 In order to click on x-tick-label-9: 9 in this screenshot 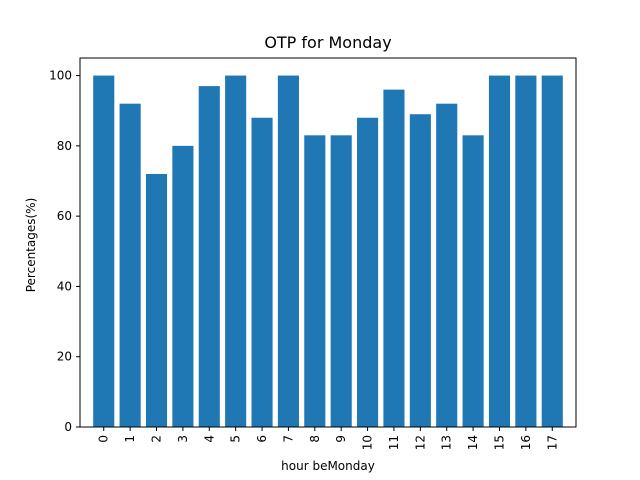, I will do `click(341, 439)`.